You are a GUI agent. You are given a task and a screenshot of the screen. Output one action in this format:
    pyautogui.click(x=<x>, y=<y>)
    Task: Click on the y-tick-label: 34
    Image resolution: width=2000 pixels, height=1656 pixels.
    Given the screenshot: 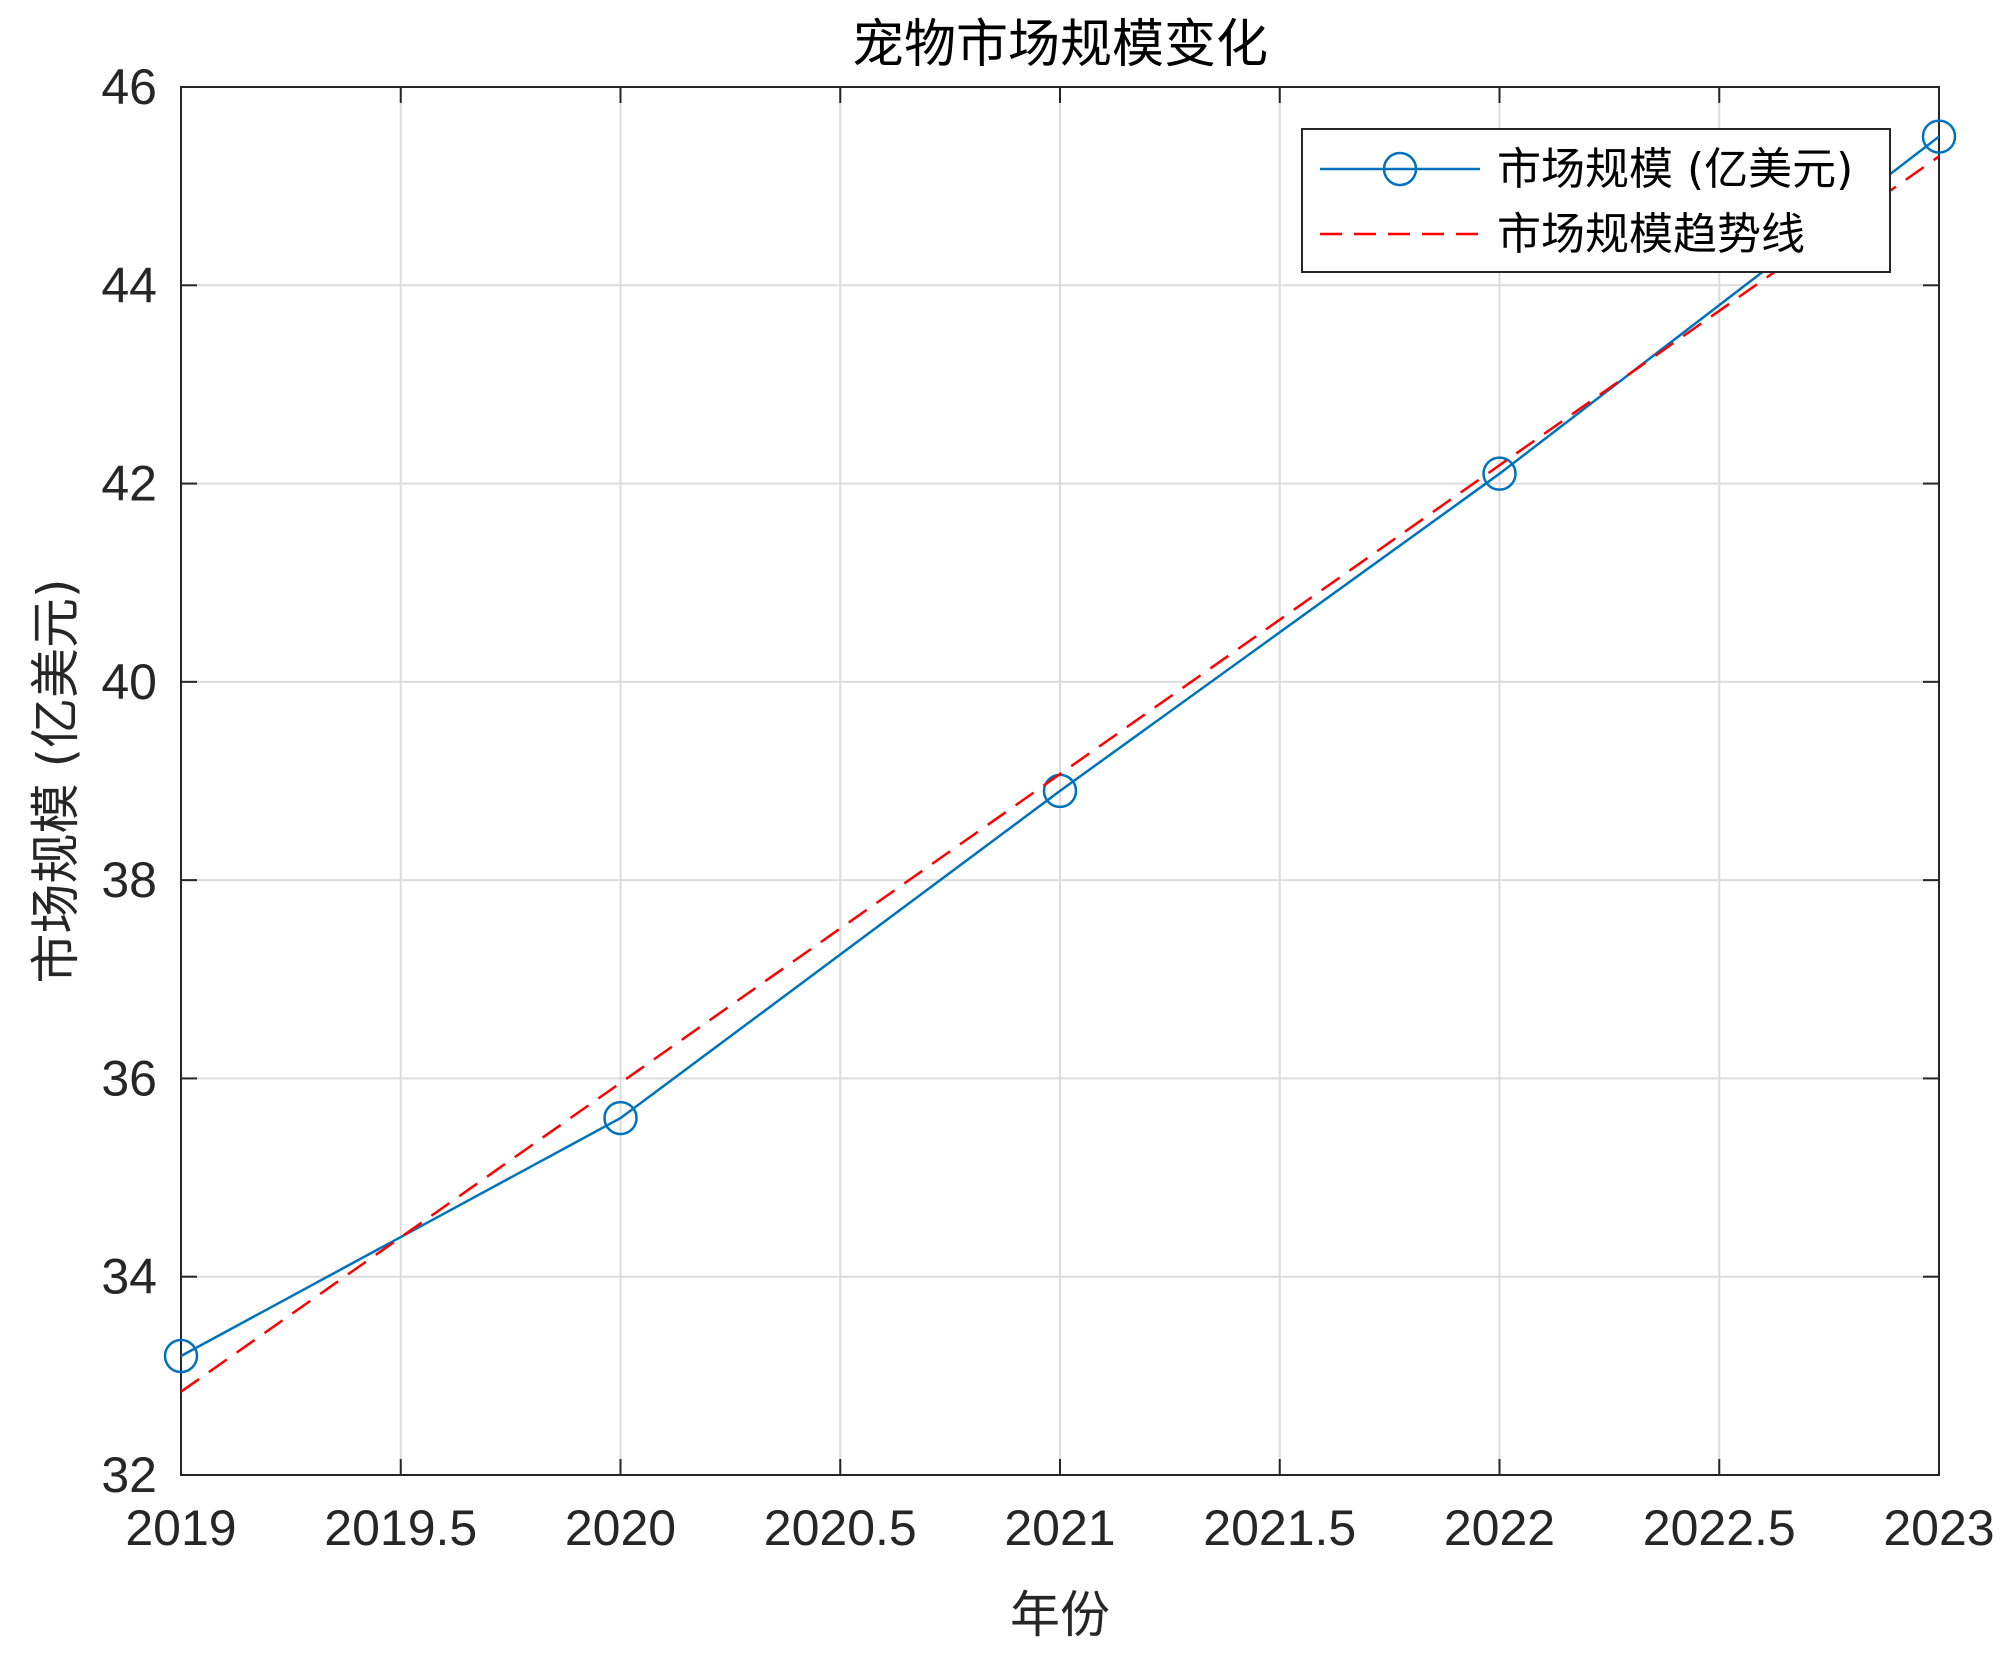 What is the action you would take?
    pyautogui.click(x=129, y=1277)
    